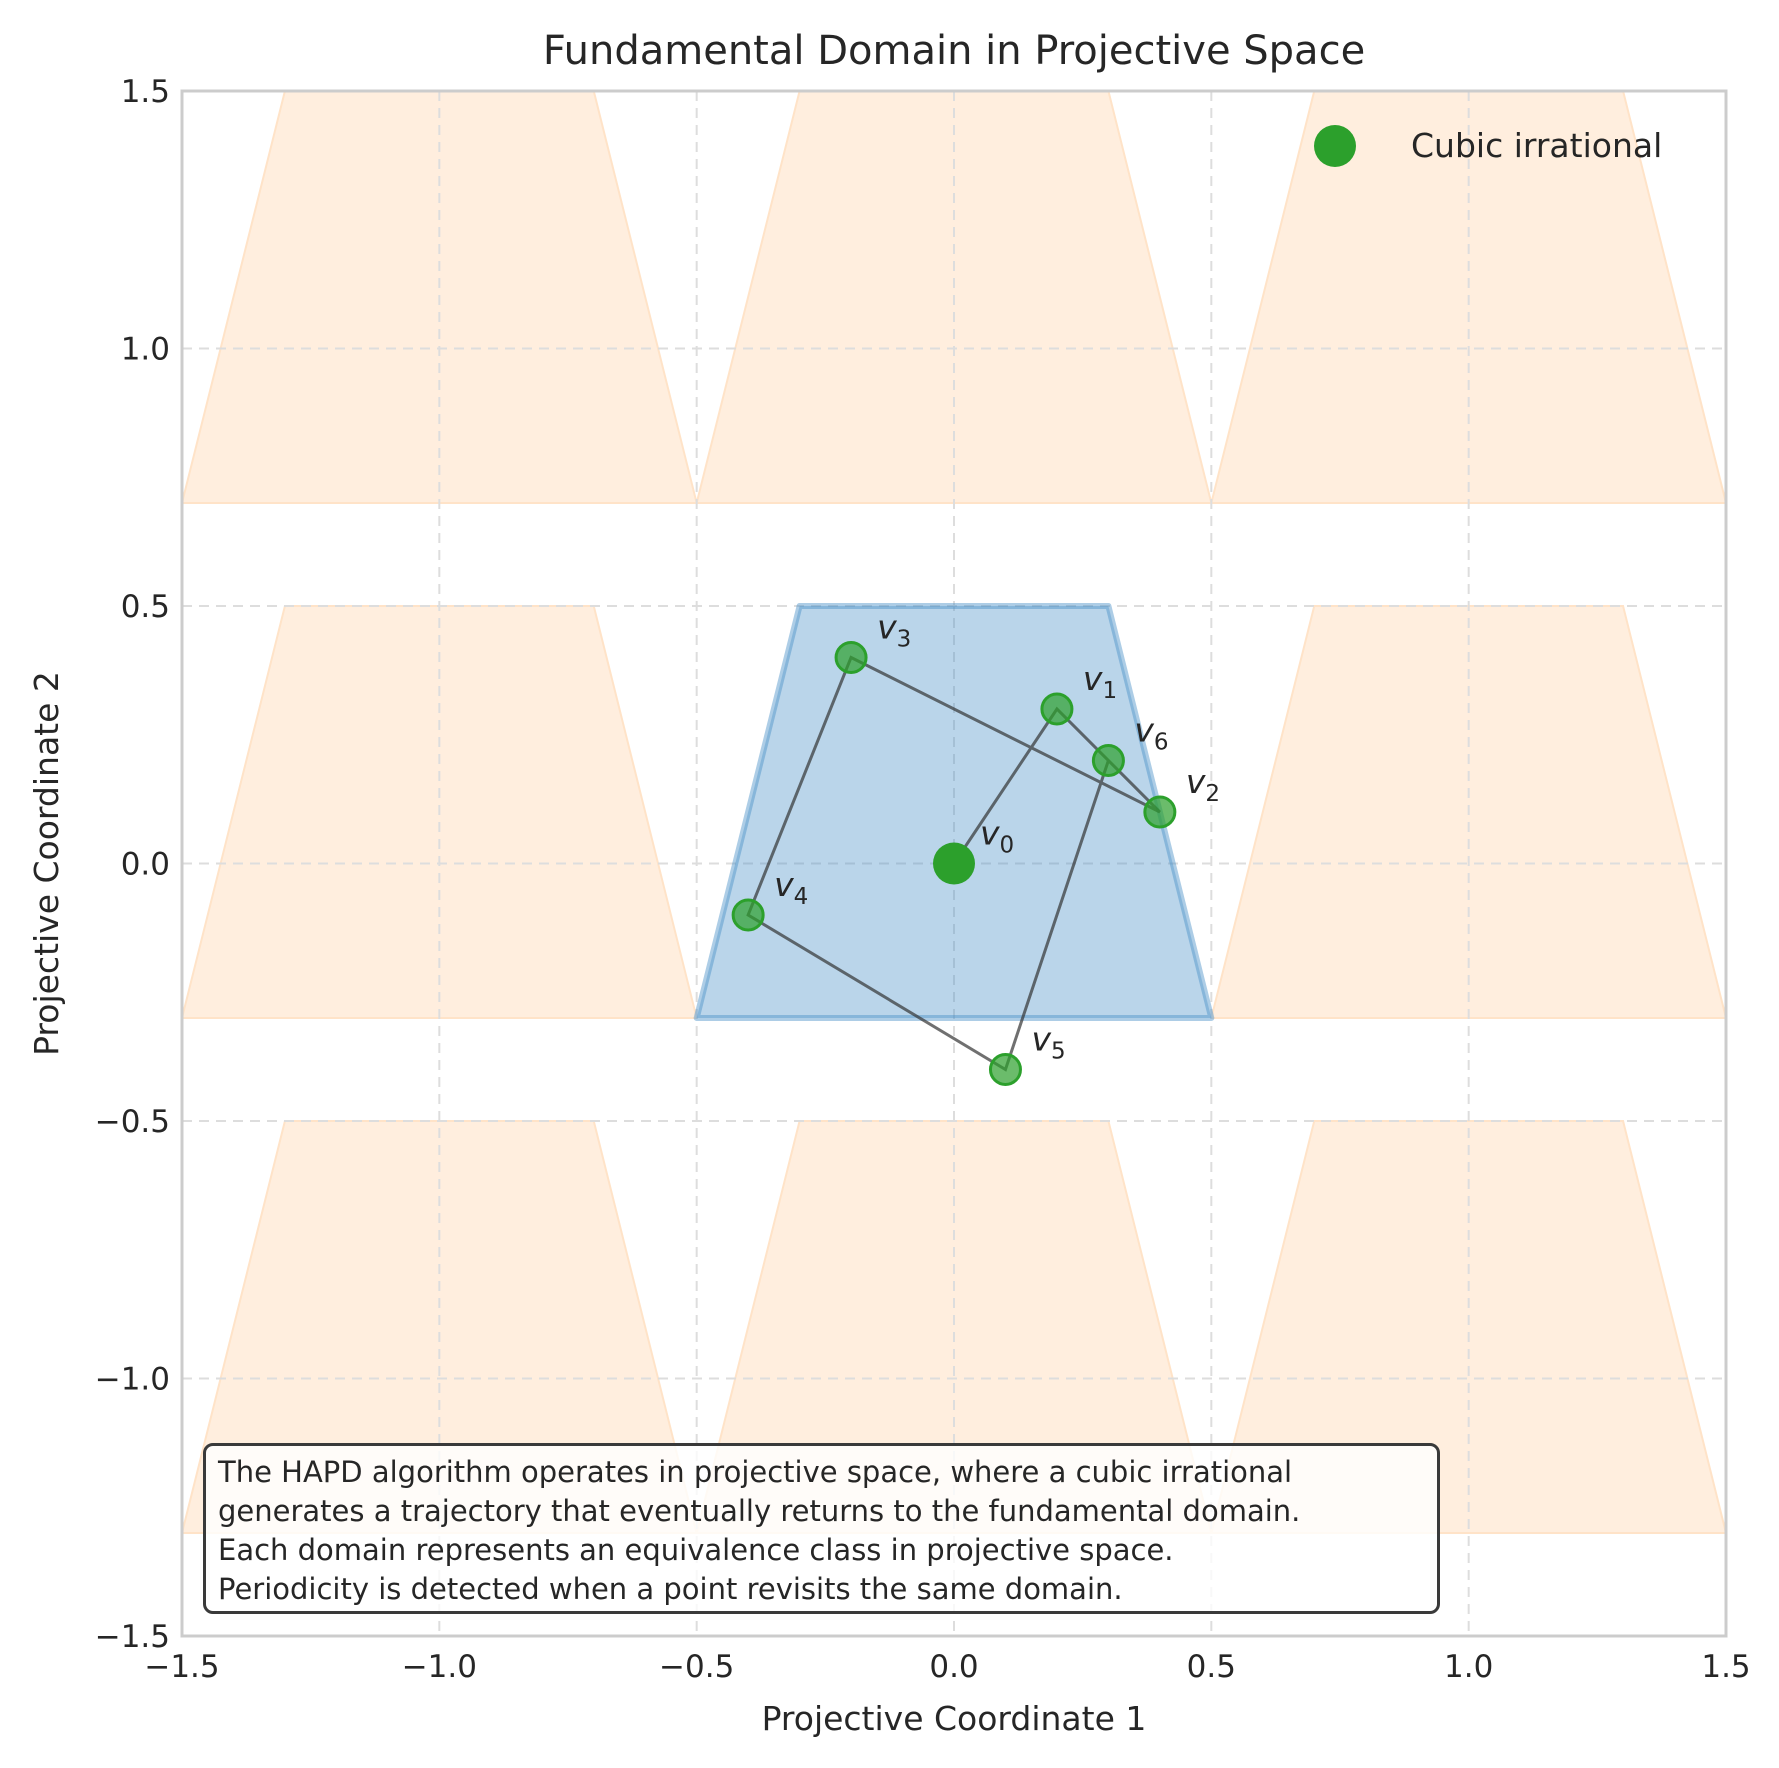 Image resolution: width=1779 pixels, height=1768 pixels. Describe the element at coordinates (46, 863) in the screenshot. I see `y-axis-label: Projective Coordinate 2` at that location.